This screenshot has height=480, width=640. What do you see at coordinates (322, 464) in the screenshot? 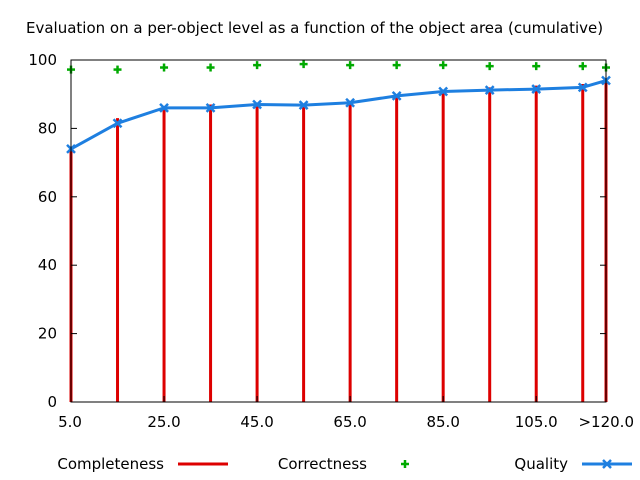
I see `legend-label-correctness: Correctness` at bounding box center [322, 464].